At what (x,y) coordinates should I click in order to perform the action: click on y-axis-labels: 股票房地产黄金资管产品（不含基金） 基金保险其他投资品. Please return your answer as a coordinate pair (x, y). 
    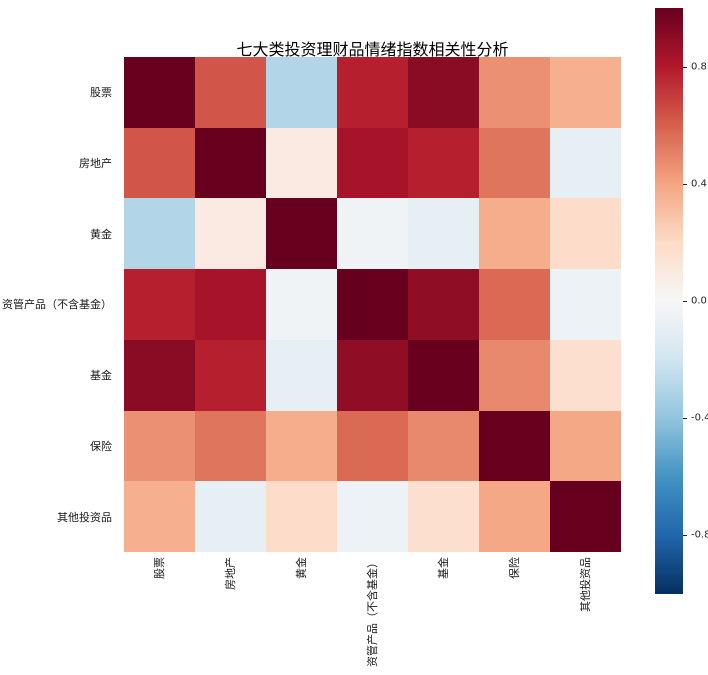
    Looking at the image, I should click on (59, 304).